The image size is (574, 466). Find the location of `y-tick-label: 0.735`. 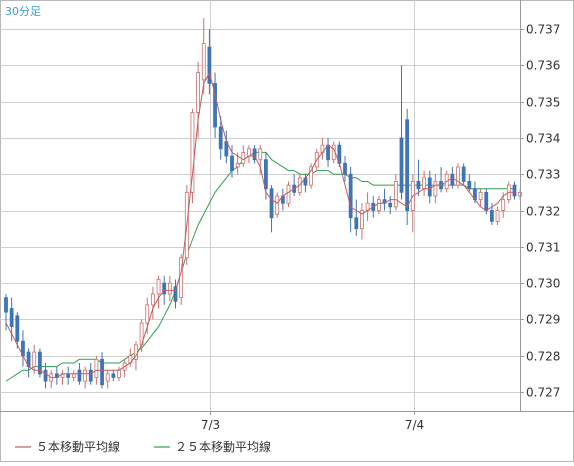

y-tick-label: 0.735 is located at coordinates (543, 103).